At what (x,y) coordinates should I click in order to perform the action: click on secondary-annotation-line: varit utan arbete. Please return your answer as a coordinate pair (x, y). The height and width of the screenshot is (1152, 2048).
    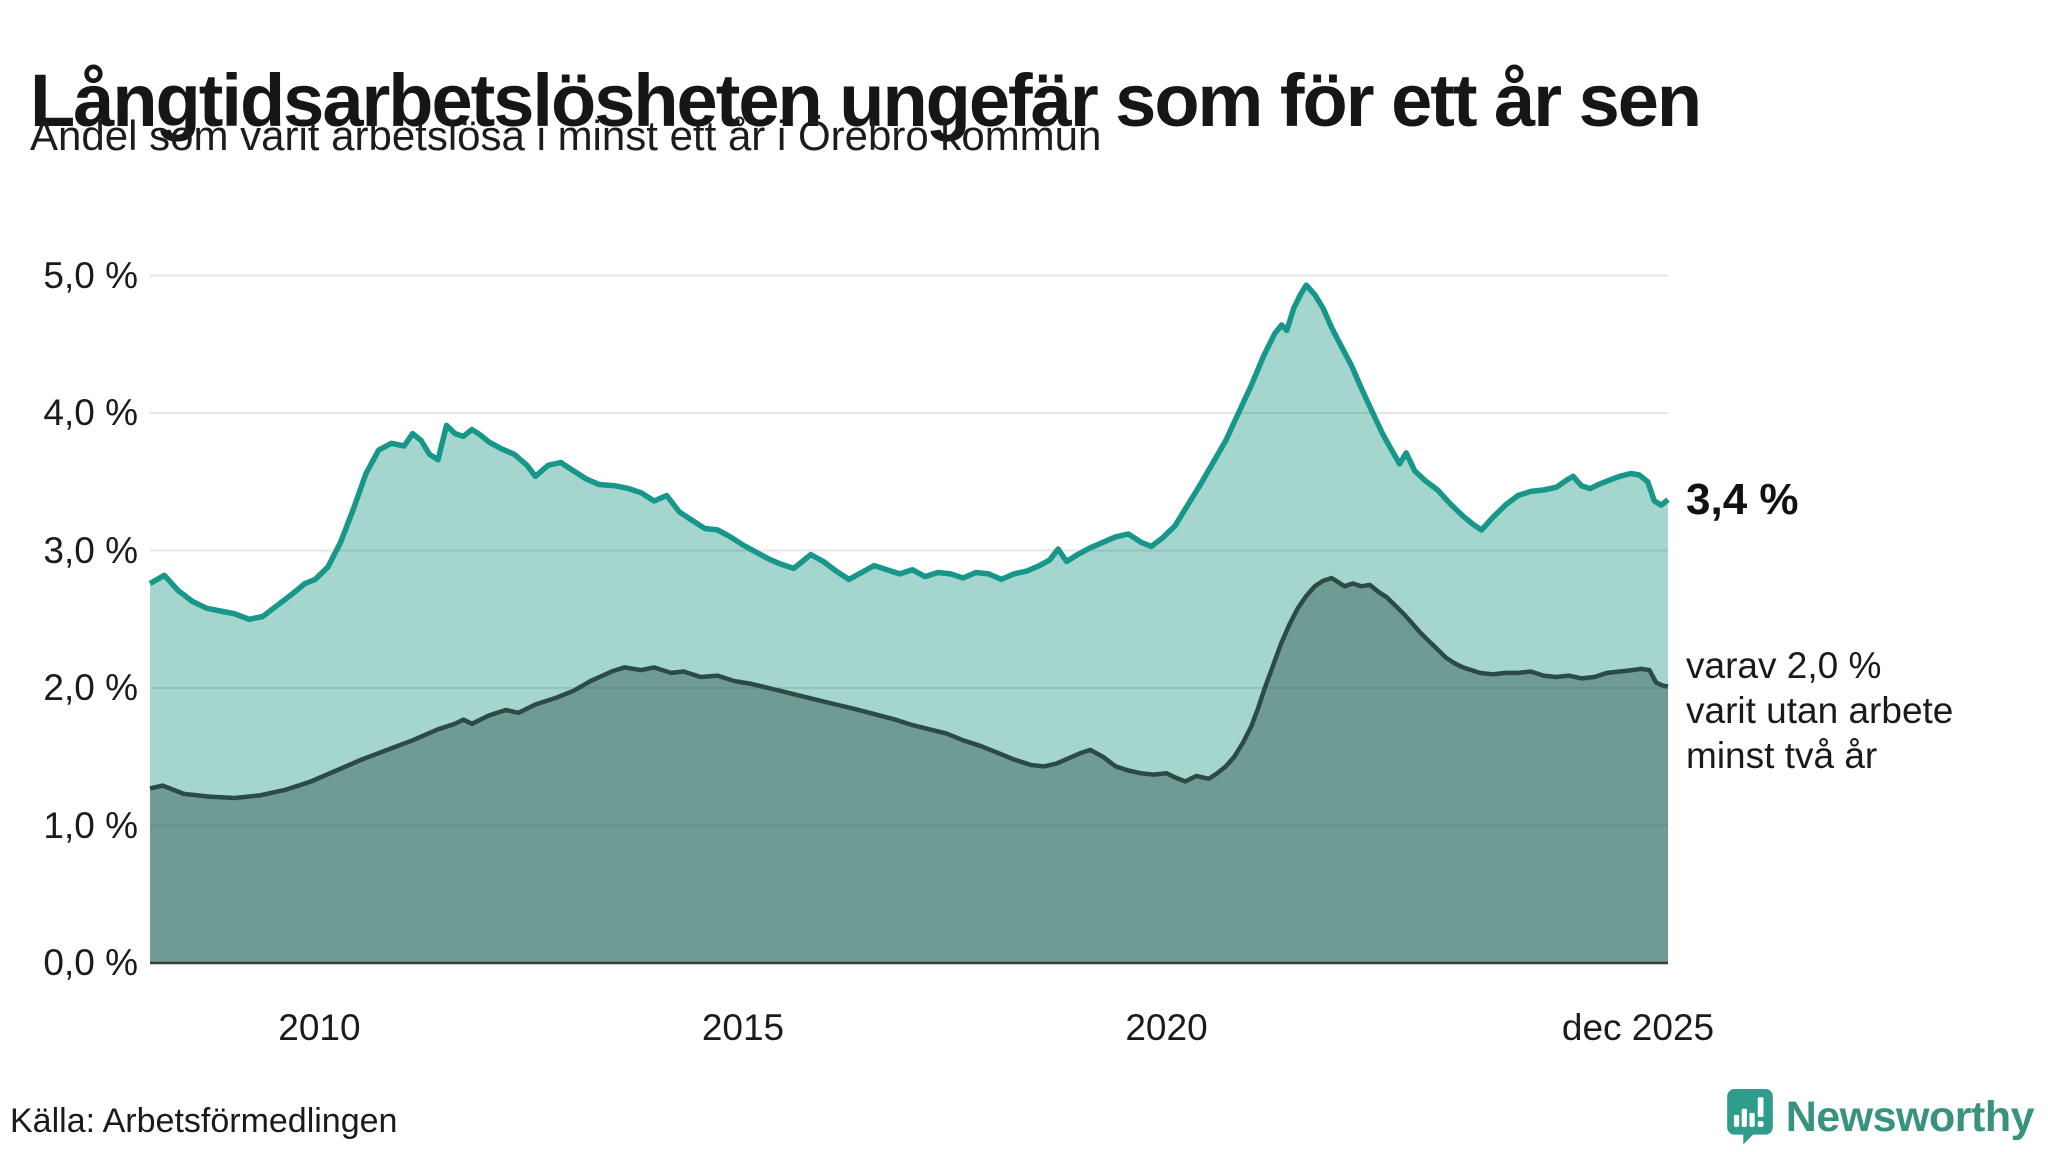
    Looking at the image, I should click on (1820, 710).